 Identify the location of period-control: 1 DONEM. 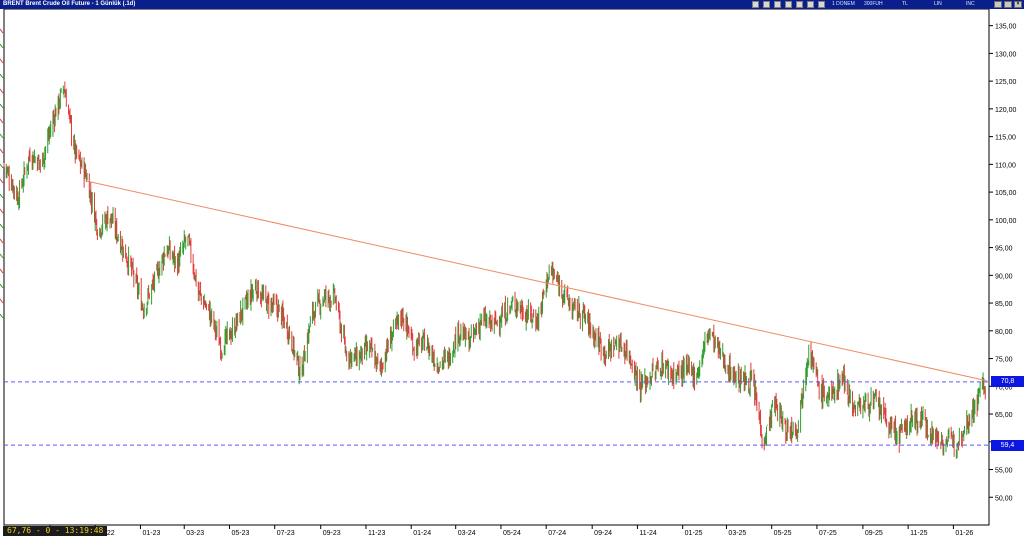
(843, 4).